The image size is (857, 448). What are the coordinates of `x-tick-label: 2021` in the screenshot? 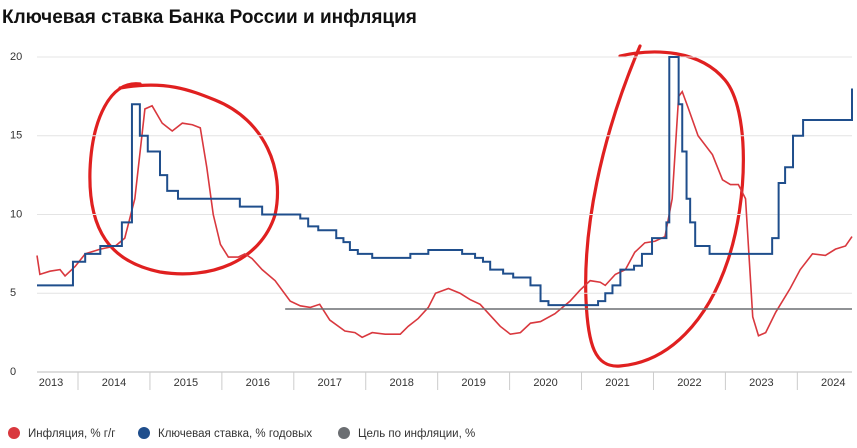 It's located at (617, 383).